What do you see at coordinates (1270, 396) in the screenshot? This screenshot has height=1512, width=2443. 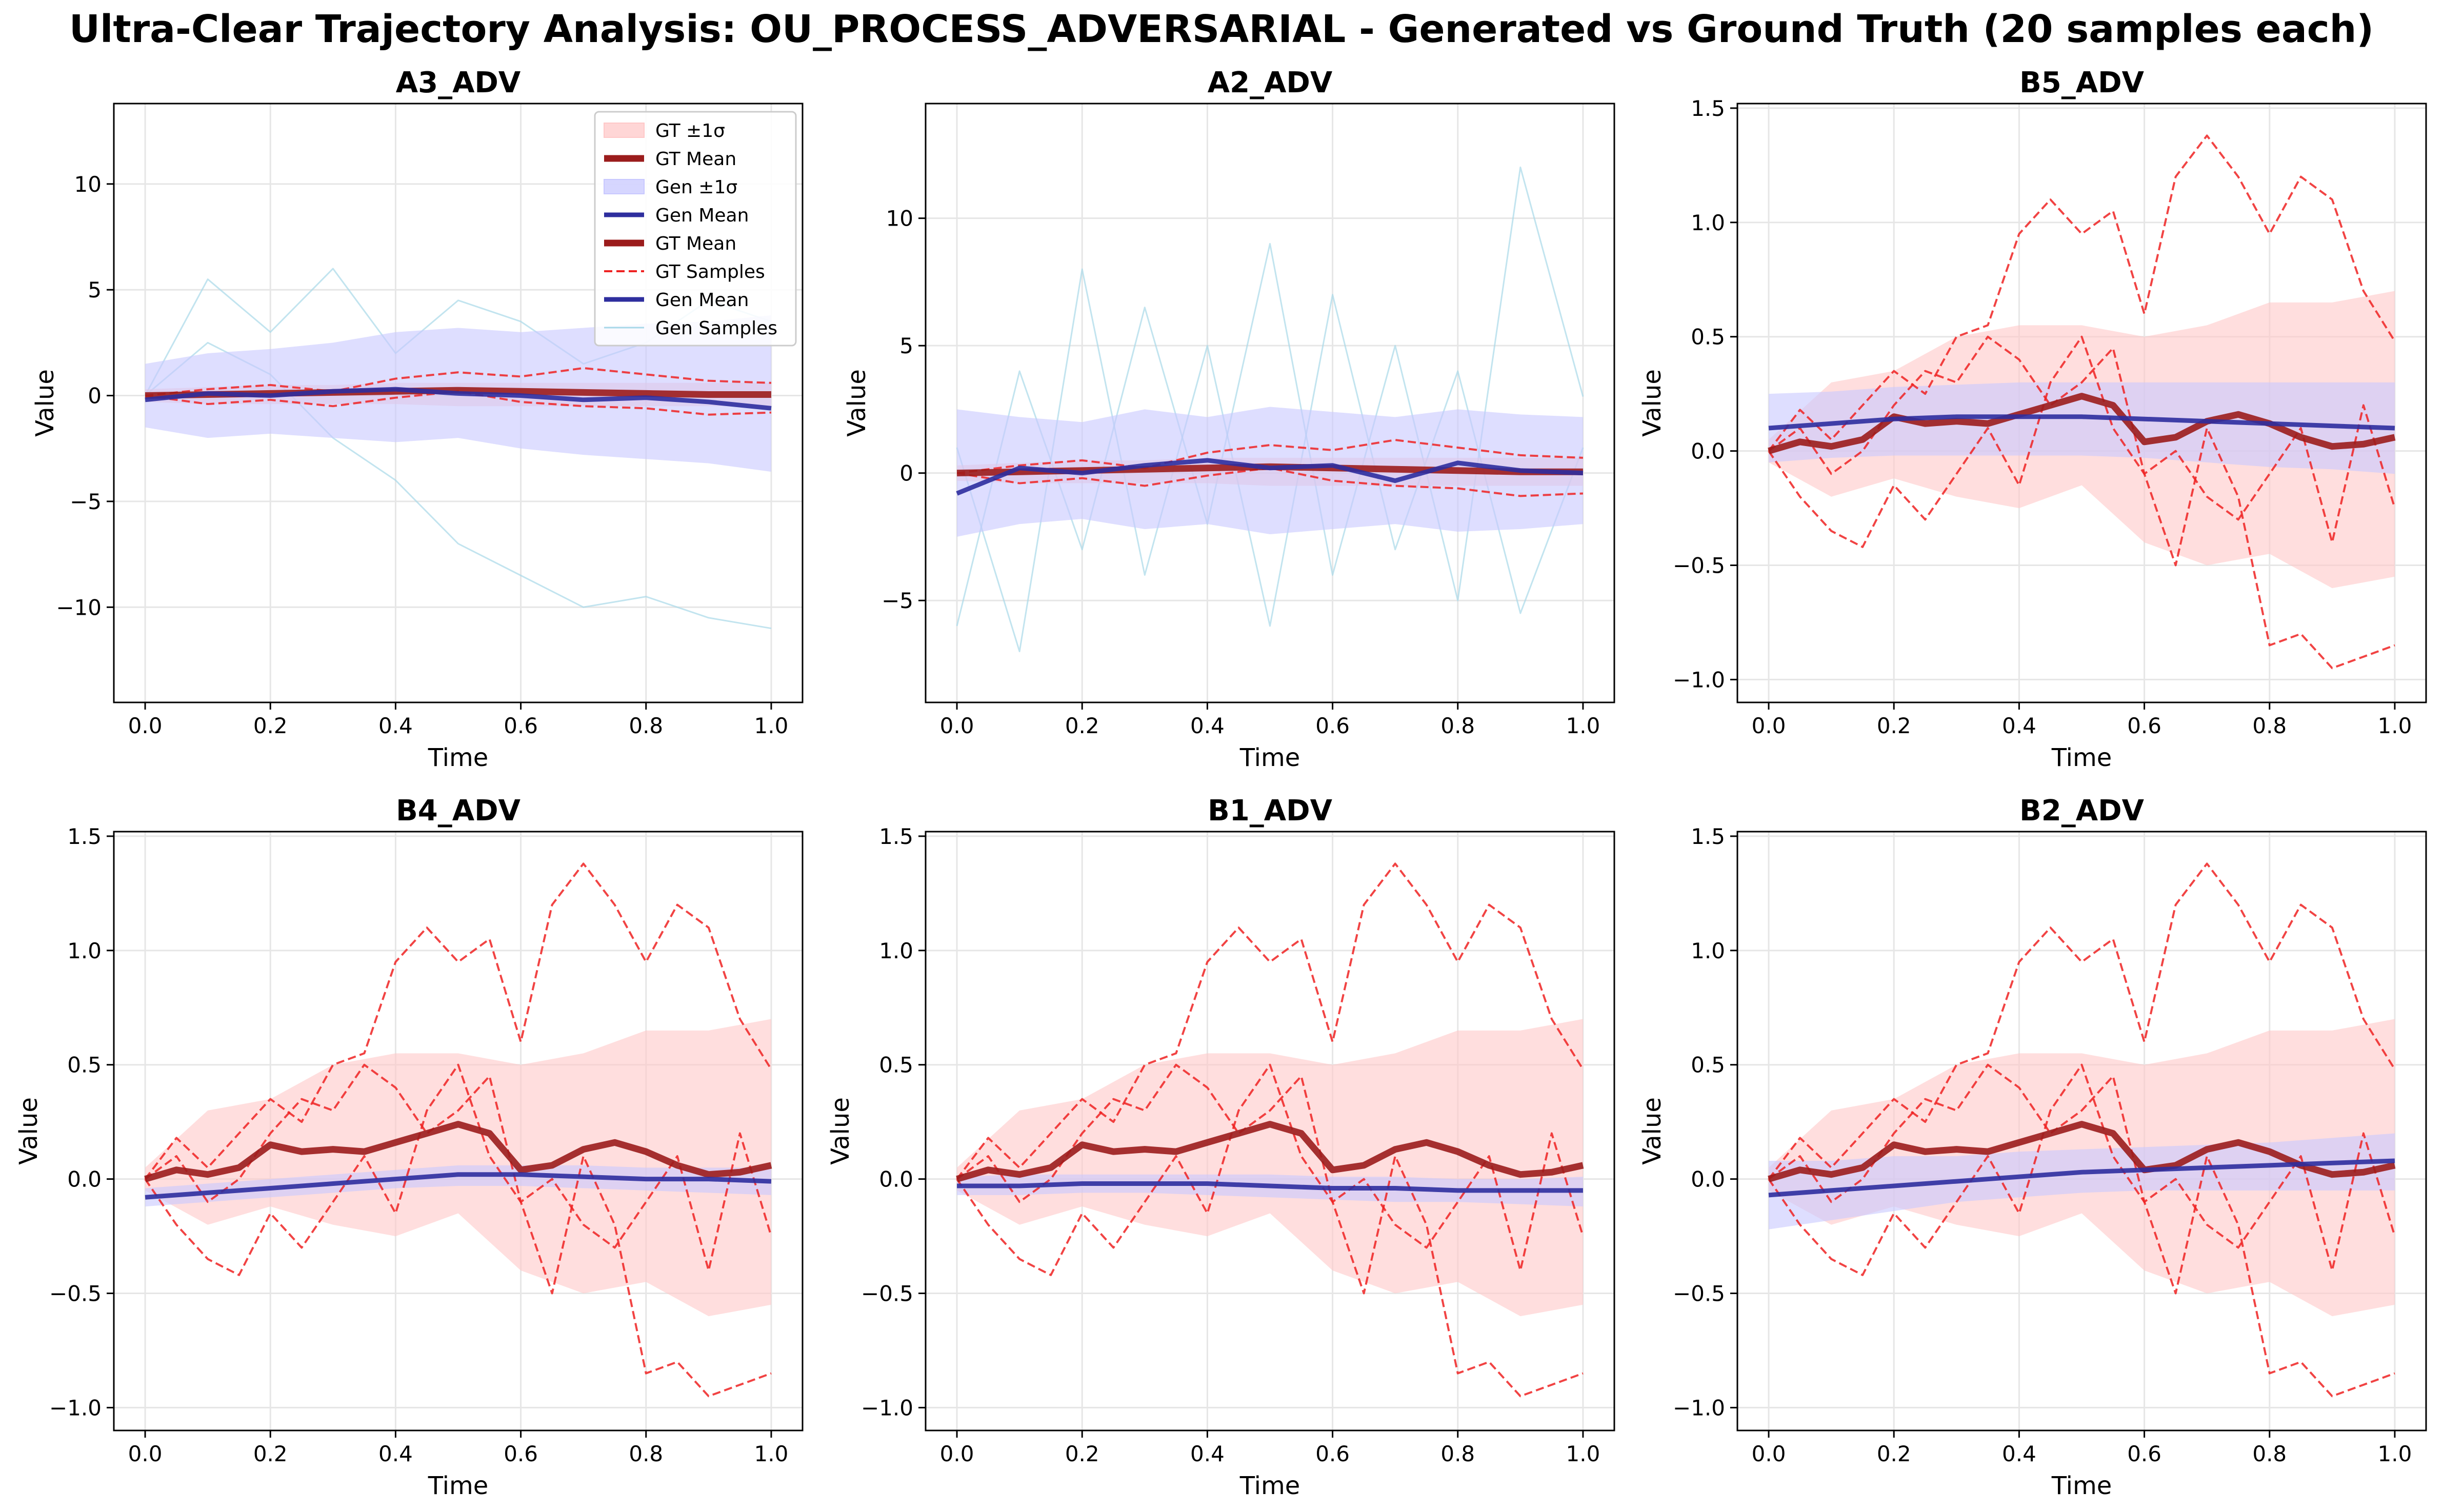 I see `gen-sample-line` at bounding box center [1270, 396].